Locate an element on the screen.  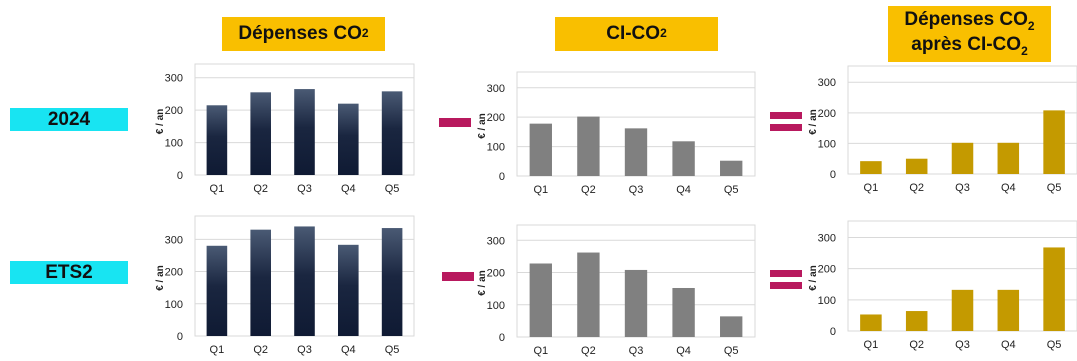
chart-2024-depenses: 0 100 200 300 € / an Q1 Q2 Q3 Q4 Q5 is located at coordinates (285, 129).